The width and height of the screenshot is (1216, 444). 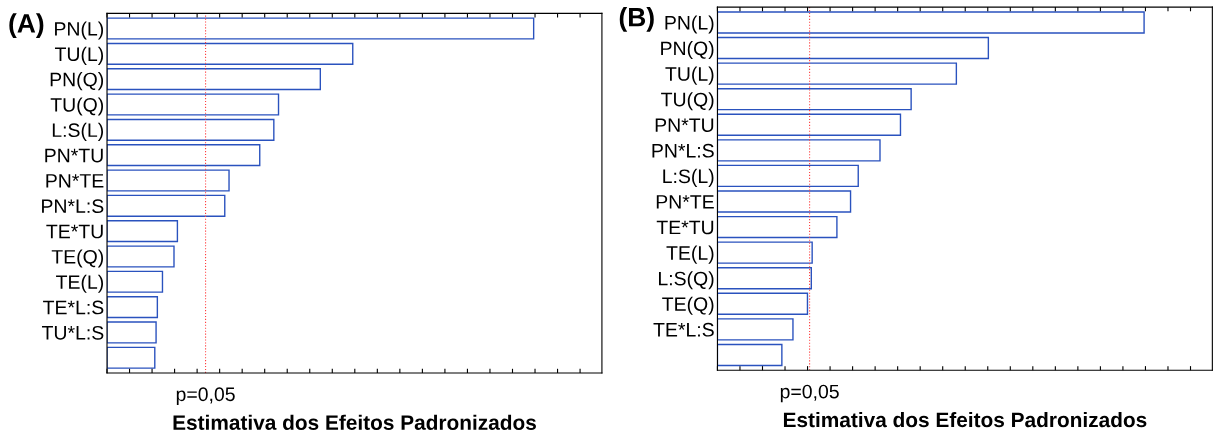 I want to click on y-tick-label: TU*L:S, so click(x=73, y=332).